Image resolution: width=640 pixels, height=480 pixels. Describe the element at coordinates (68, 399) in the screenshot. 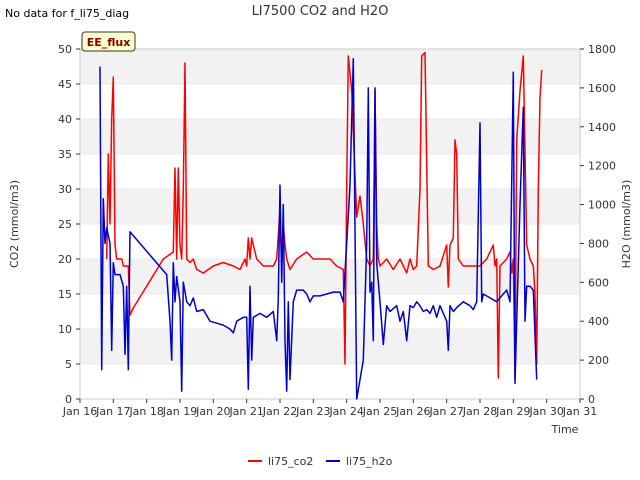

I see `ytick-left-label-0: 0` at that location.